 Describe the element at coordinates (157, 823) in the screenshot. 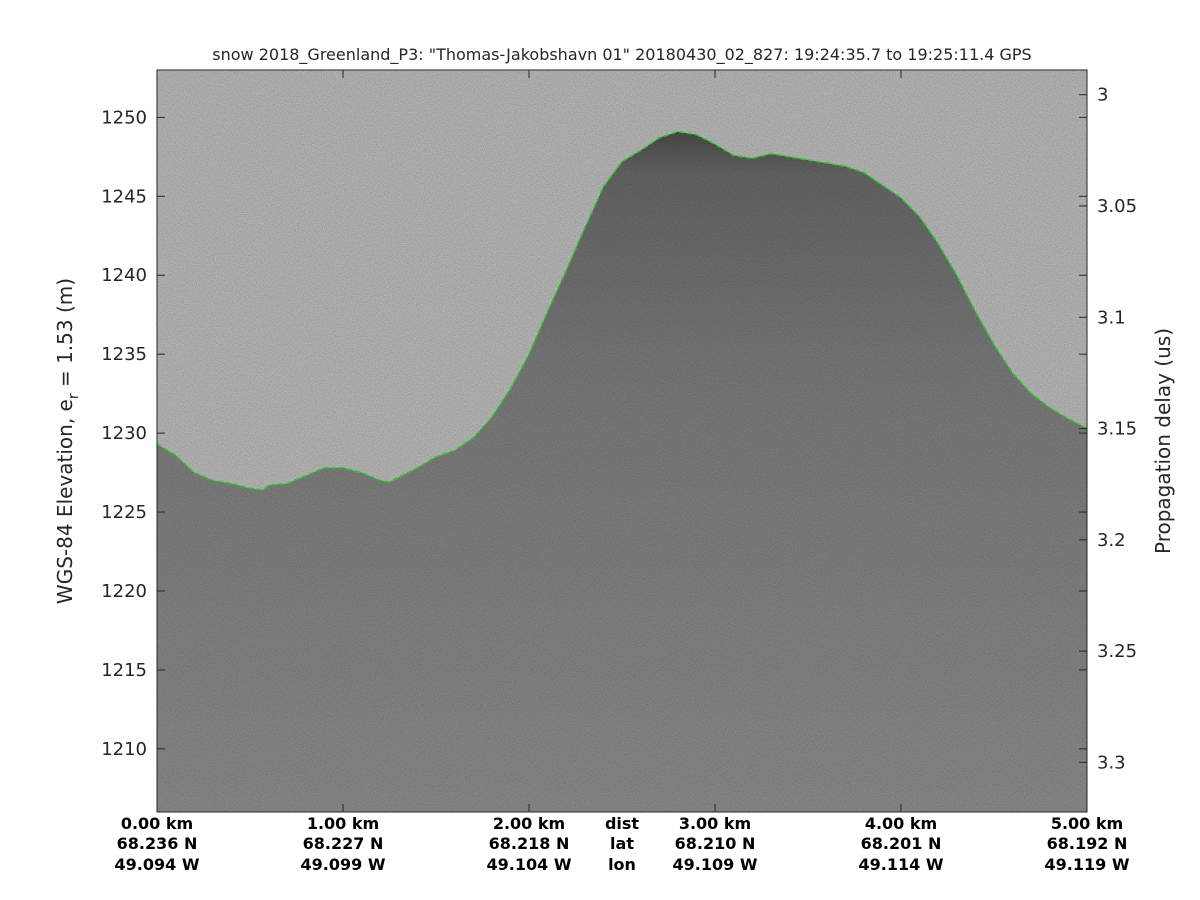

I see `x-tick-dist-label: 0.00 km` at that location.